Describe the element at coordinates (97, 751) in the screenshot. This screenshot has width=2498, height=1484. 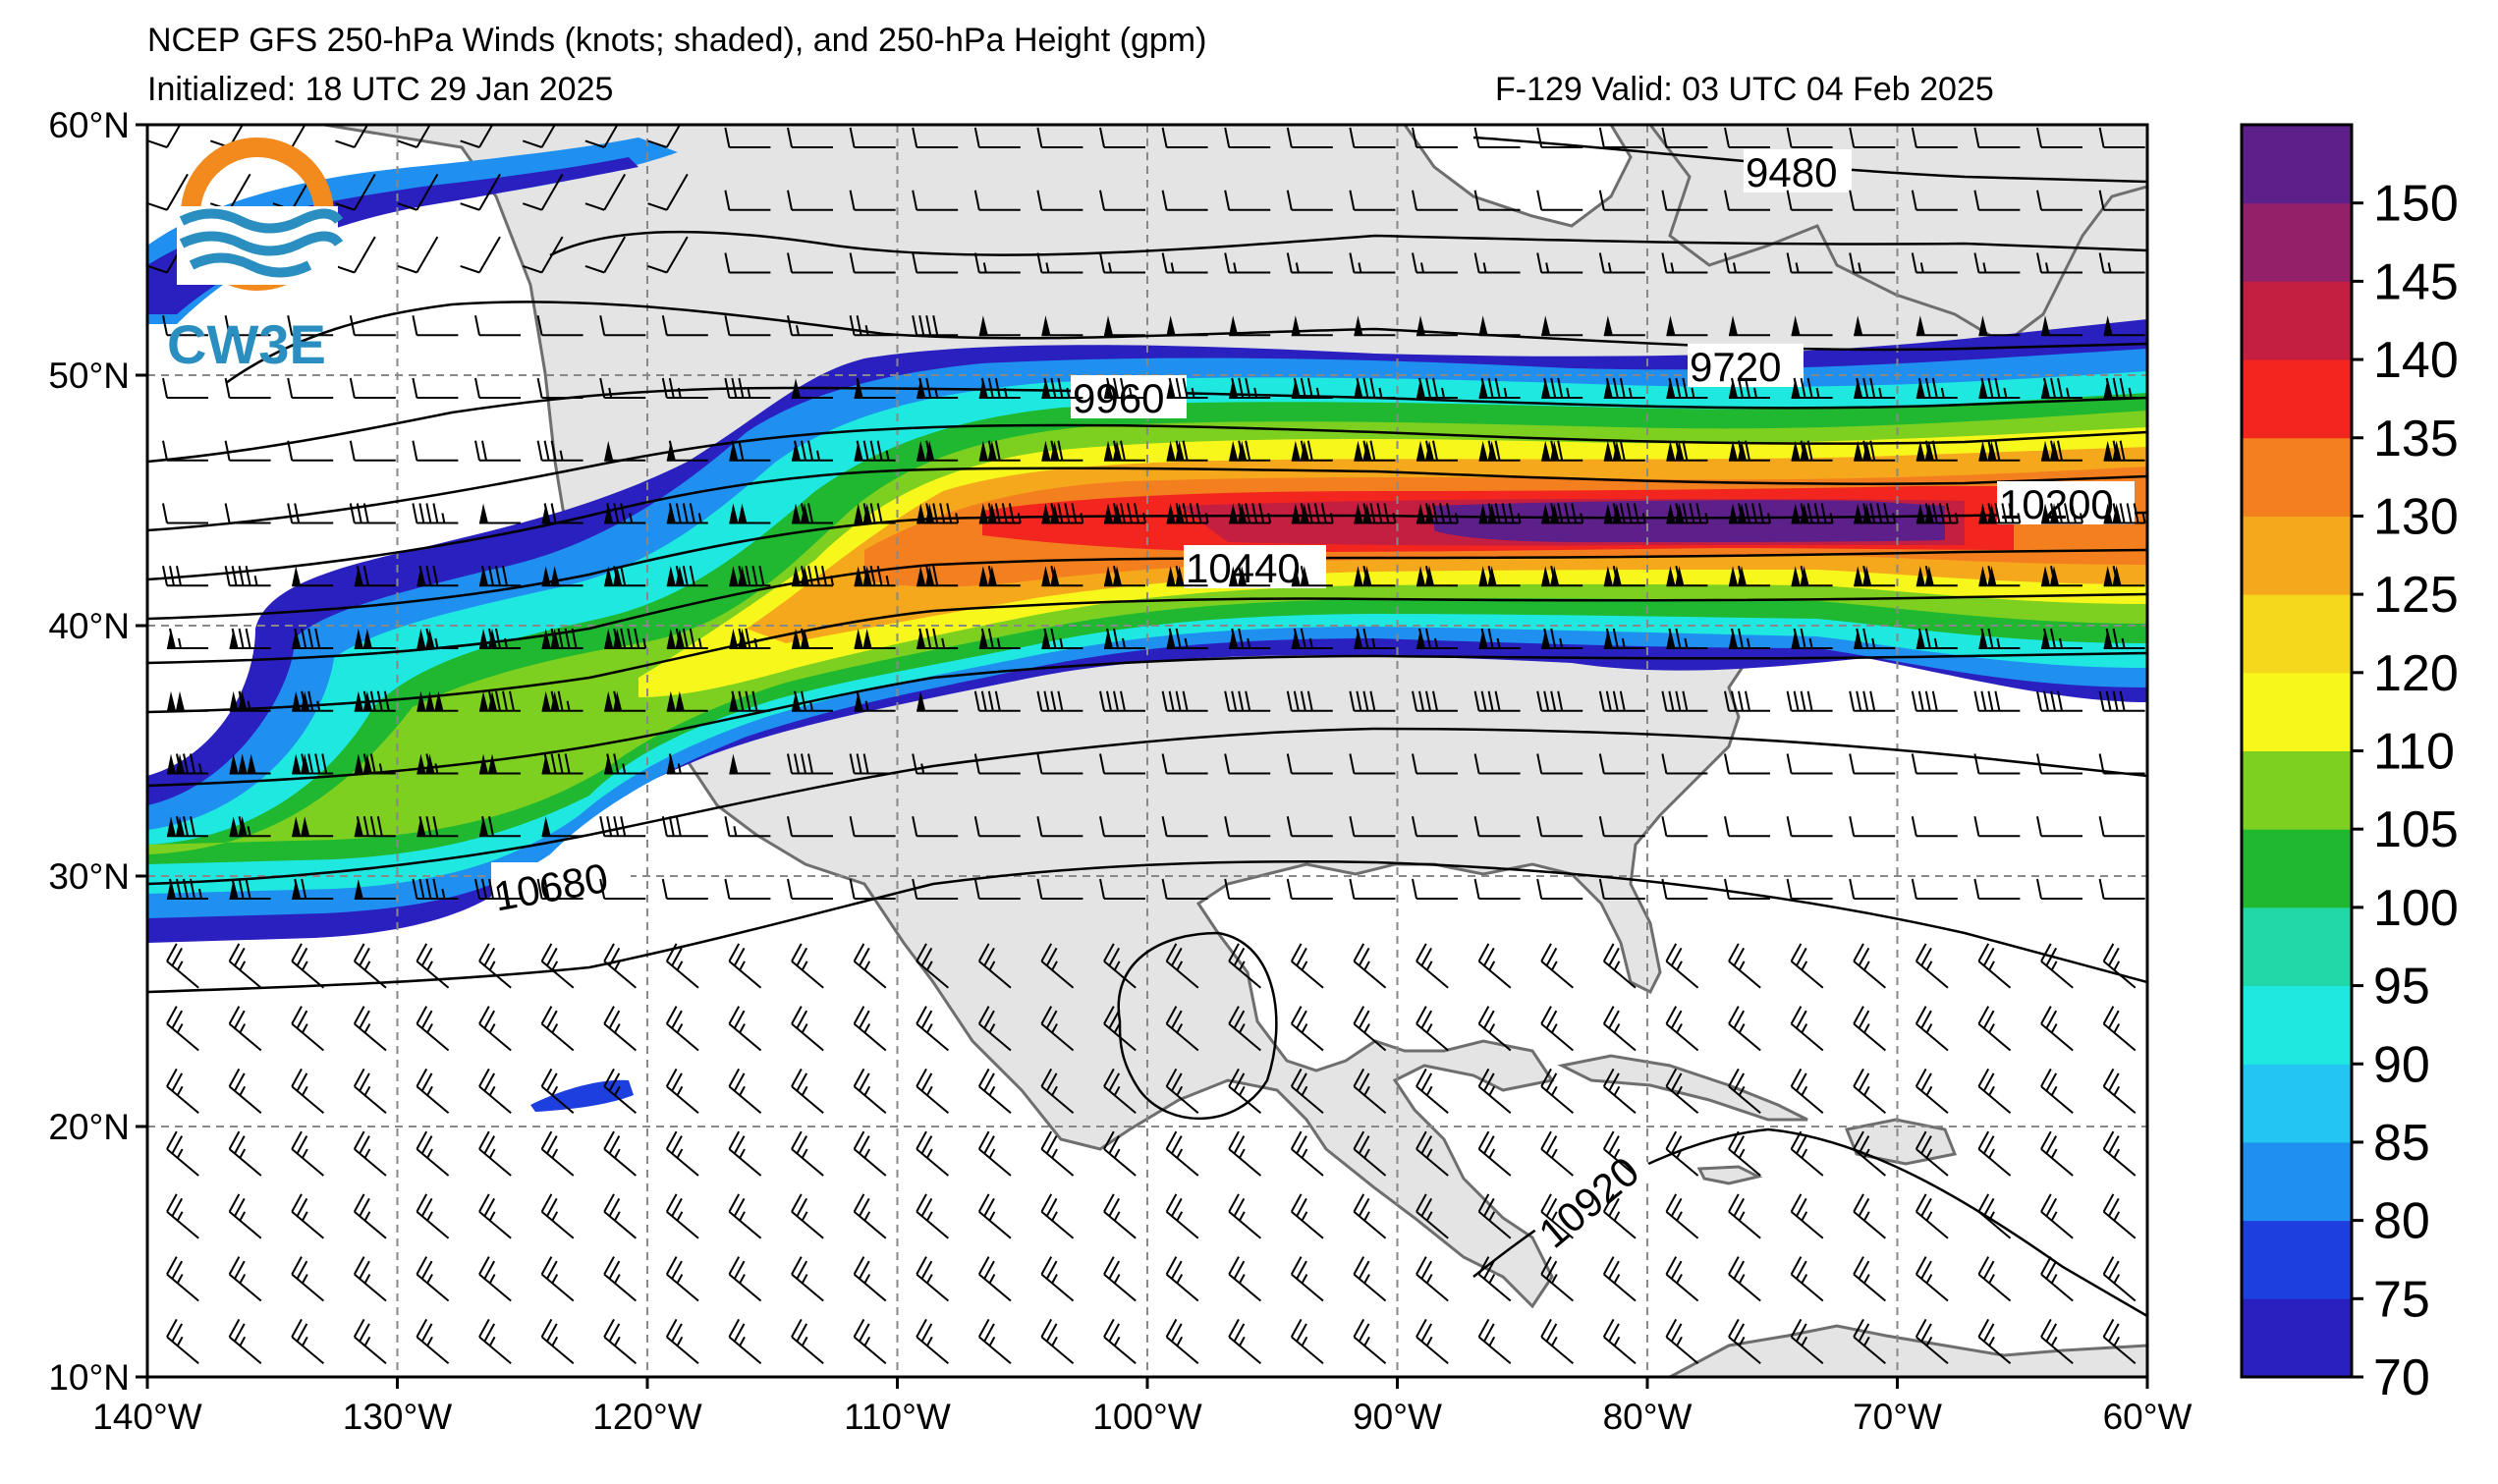
I see `lat-axis: 60°N 50°N 40°N 30°N 20°N 10°N` at that location.